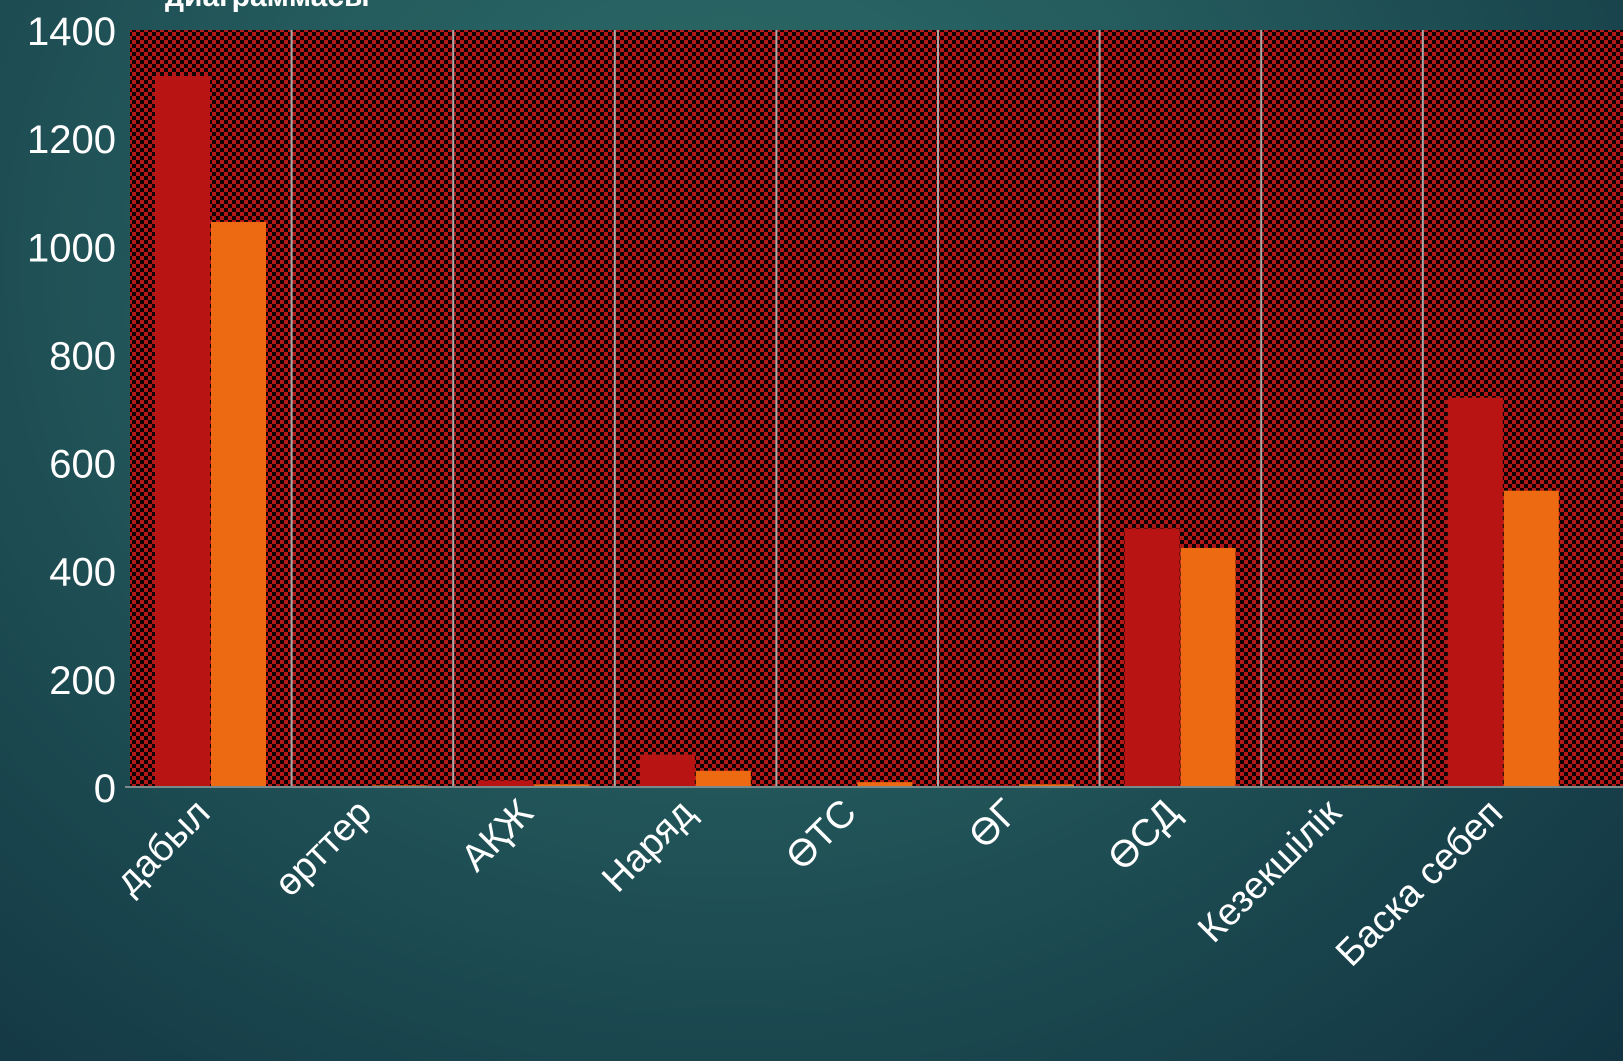  What do you see at coordinates (497, 836) in the screenshot?
I see `x-tick-label: АҚЖ` at bounding box center [497, 836].